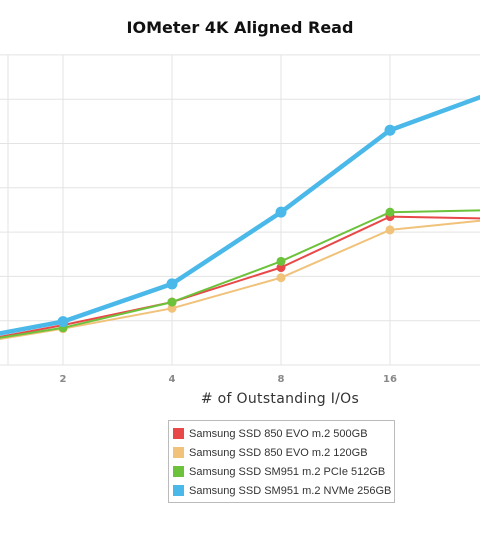 The width and height of the screenshot is (480, 534). I want to click on legend-label: Samsung SSD 850 EVO m.2 120GB, so click(278, 452).